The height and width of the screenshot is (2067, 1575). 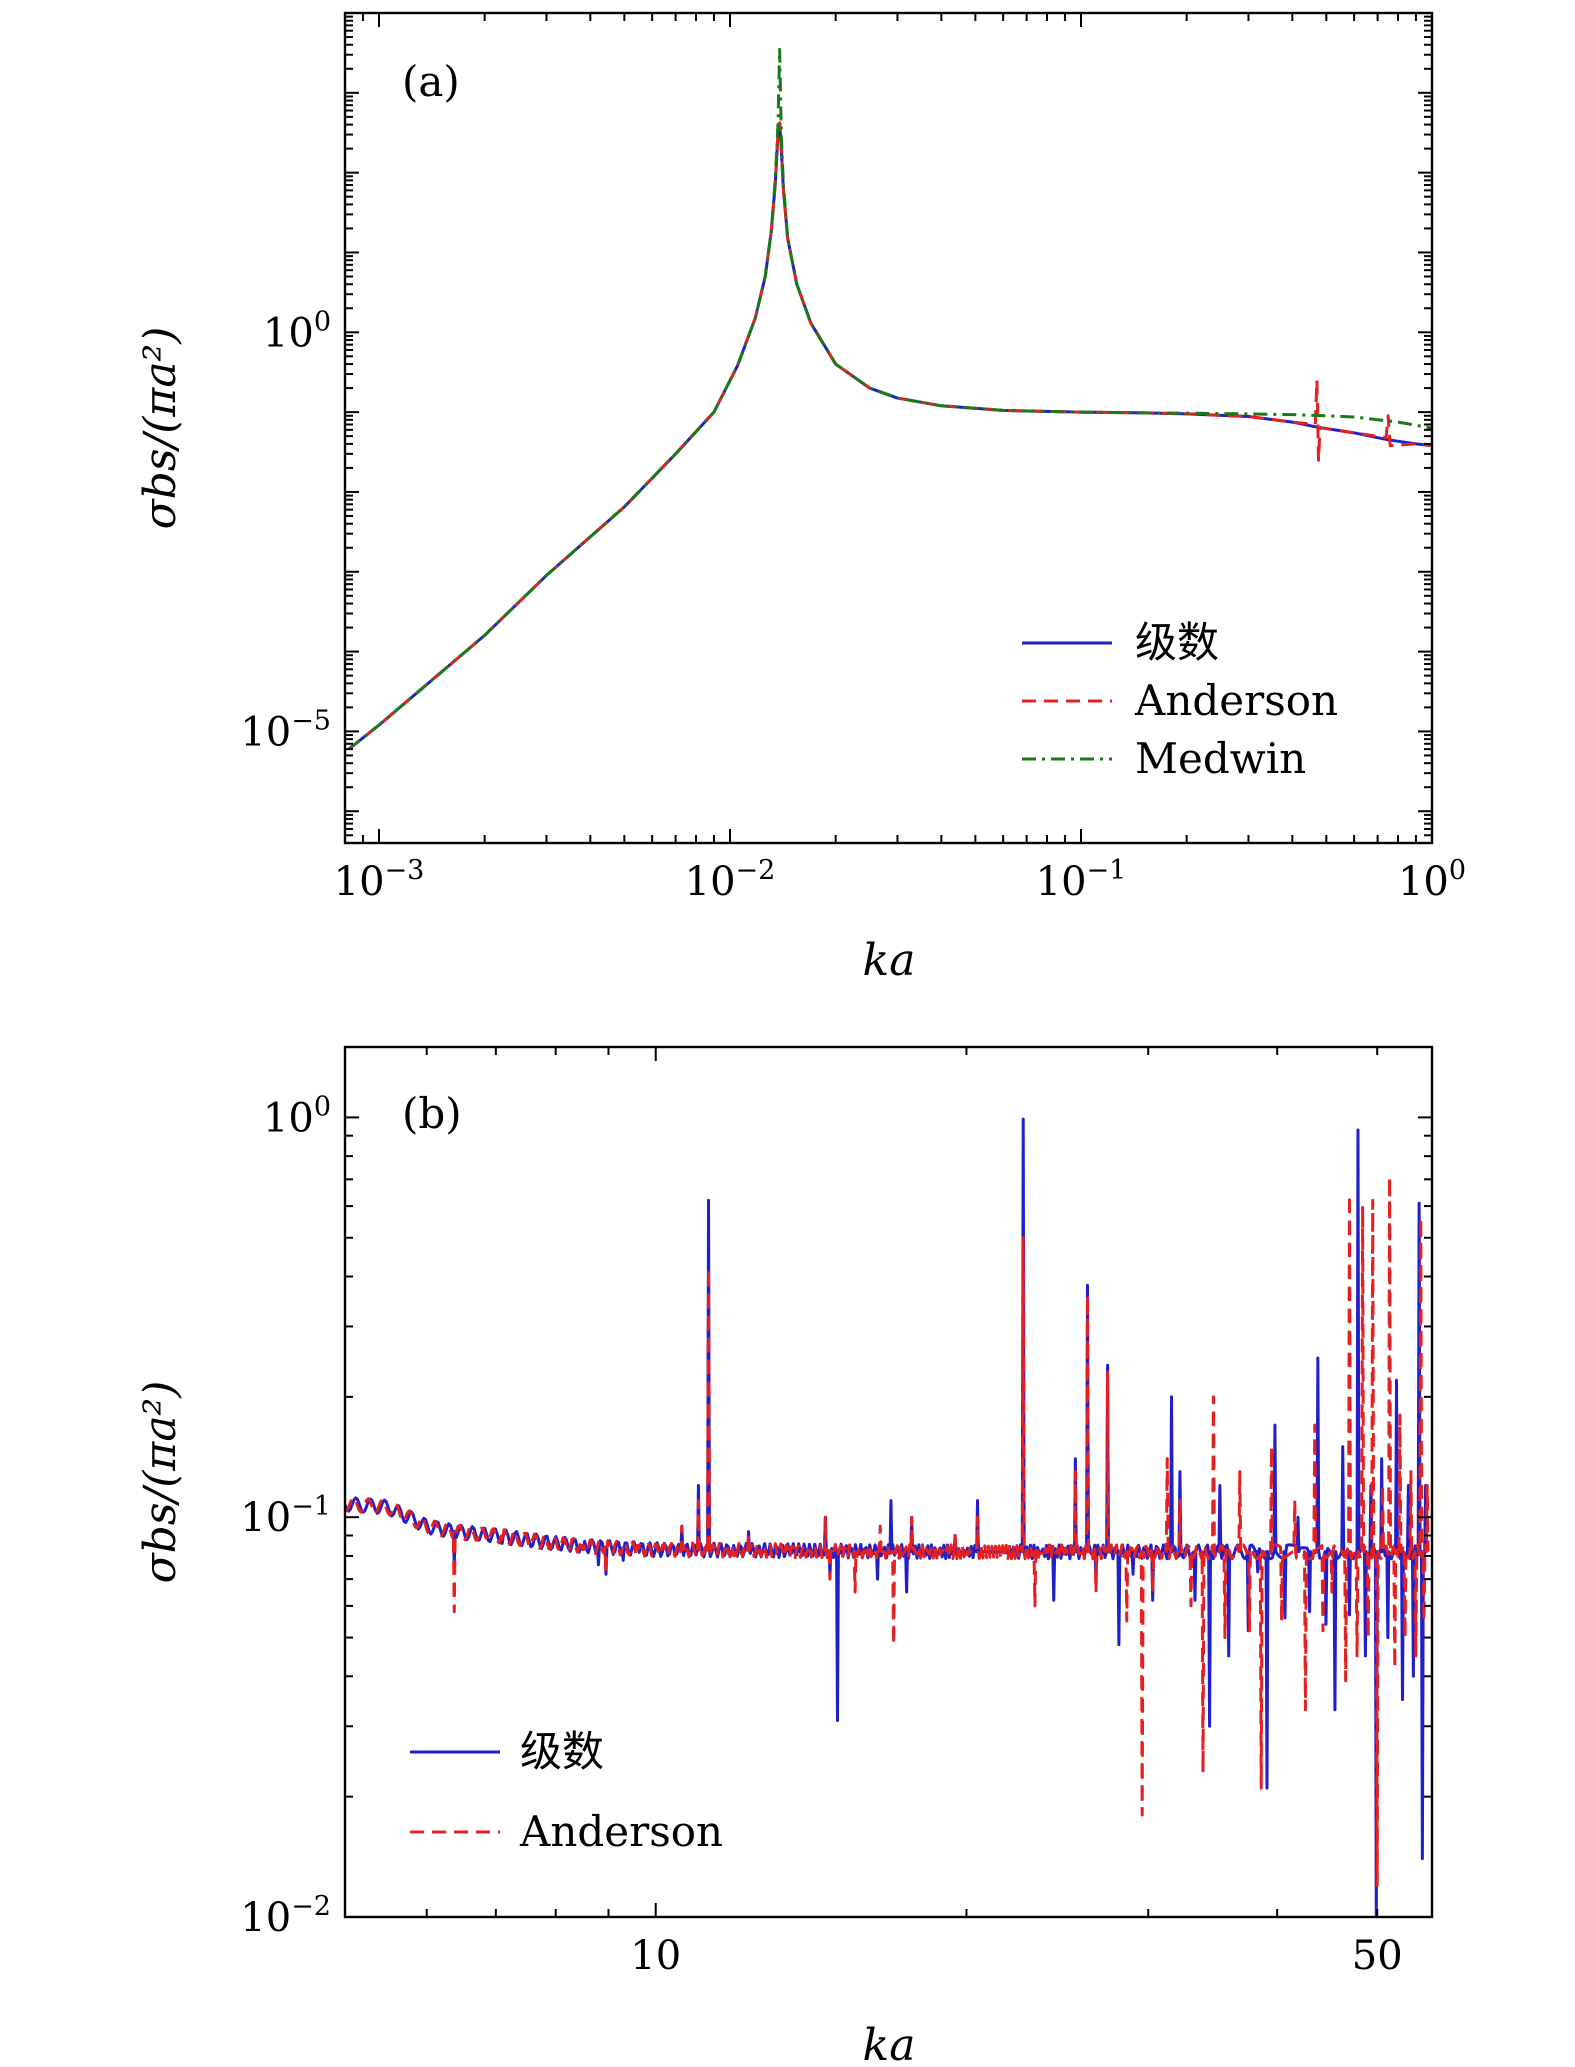 I want to click on y-tick-label: 10⁻⁵, so click(x=285, y=730).